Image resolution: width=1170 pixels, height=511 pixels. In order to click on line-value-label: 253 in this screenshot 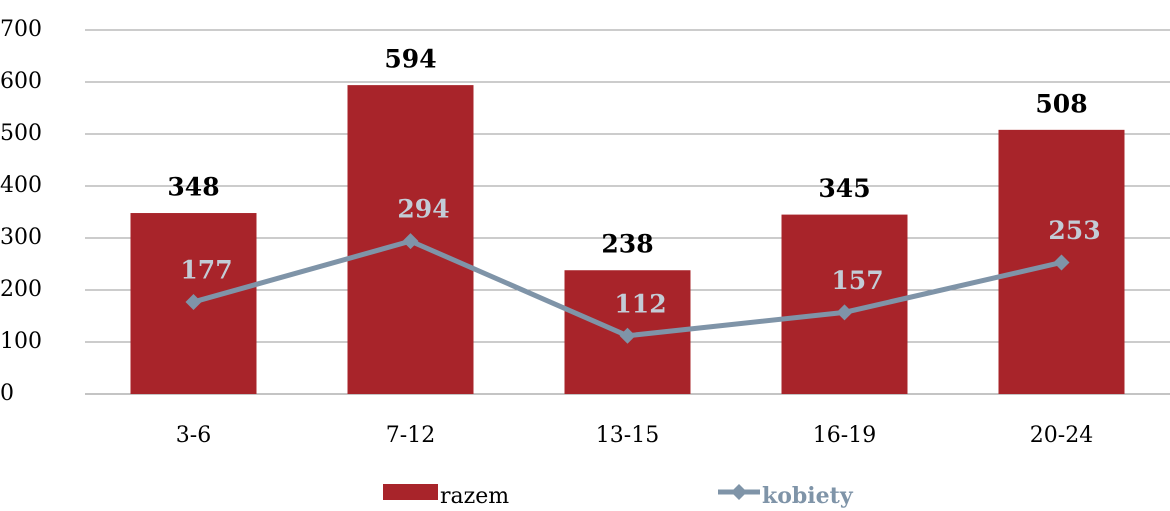, I will do `click(1074, 230)`.